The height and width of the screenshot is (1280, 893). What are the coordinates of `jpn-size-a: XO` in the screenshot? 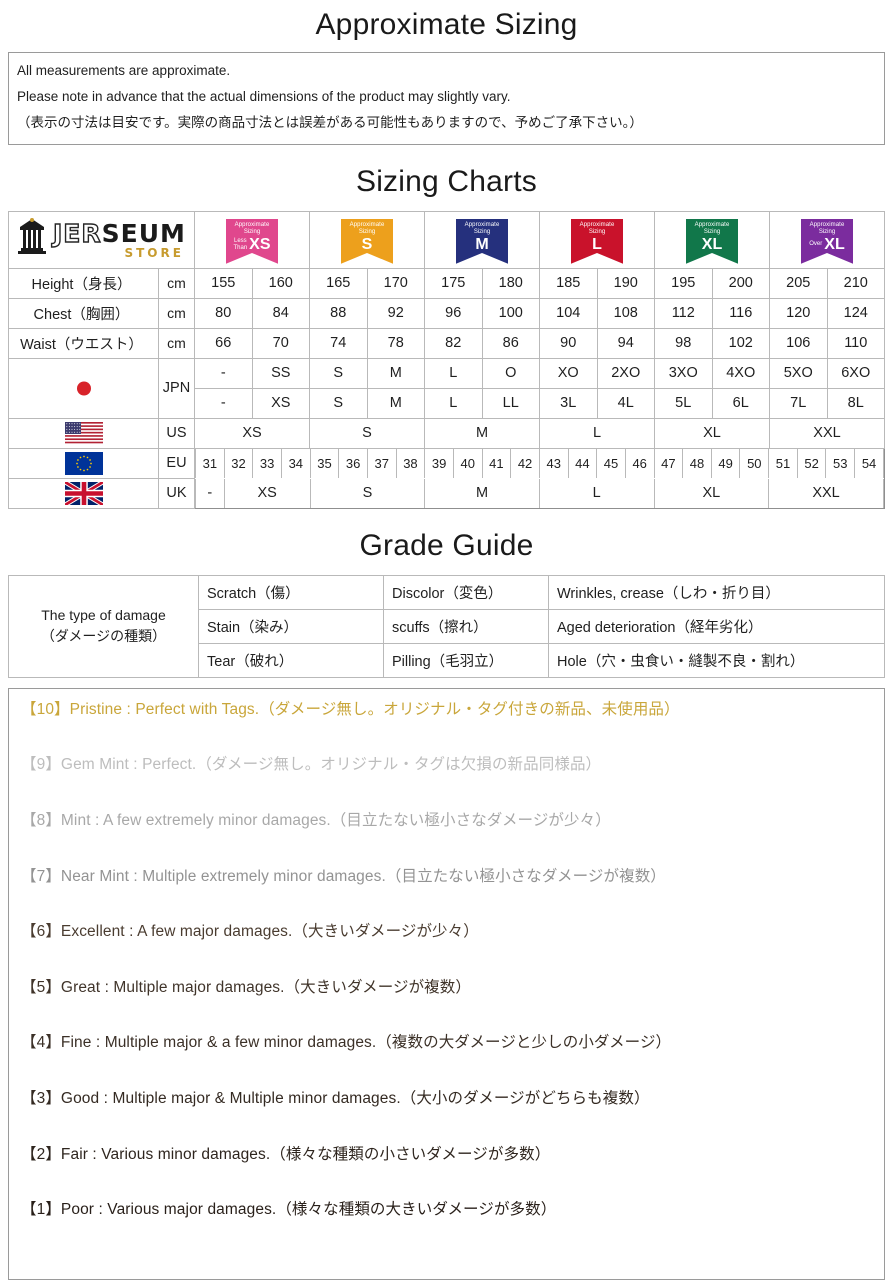 It's located at (568, 373).